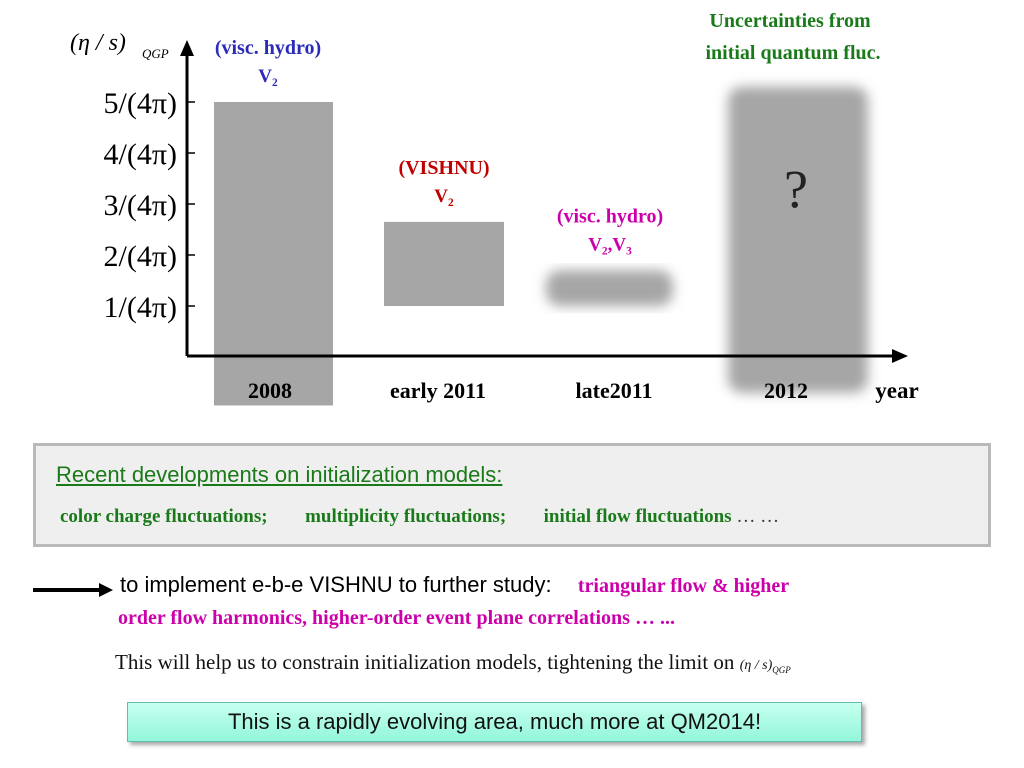 The width and height of the screenshot is (1024, 768). What do you see at coordinates (792, 53) in the screenshot?
I see `annotation-line2: initial quantum fluc.` at bounding box center [792, 53].